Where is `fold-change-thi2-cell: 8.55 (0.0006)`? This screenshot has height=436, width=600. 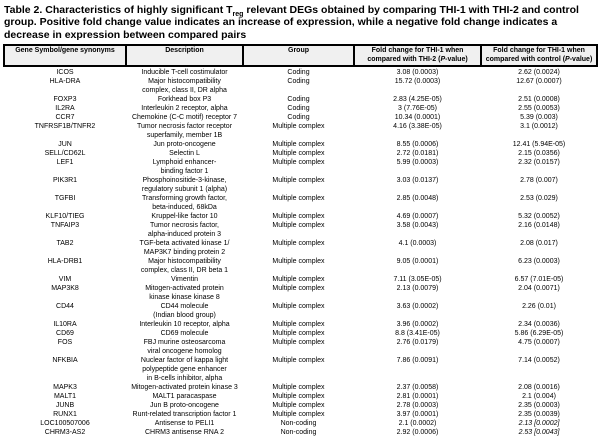 fold-change-thi2-cell: 8.55 (0.0006) is located at coordinates (417, 145).